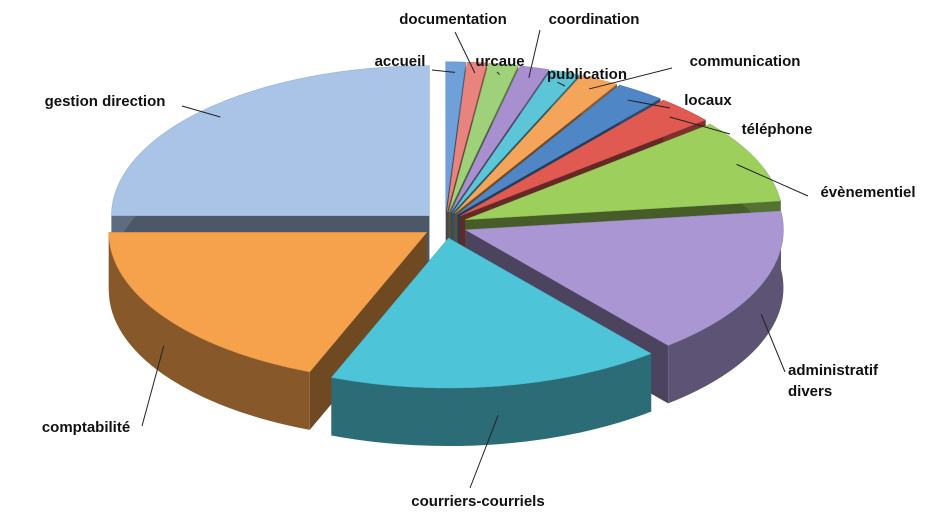 Image resolution: width=950 pixels, height=515 pixels. I want to click on slice-label: évènementiel, so click(867, 192).